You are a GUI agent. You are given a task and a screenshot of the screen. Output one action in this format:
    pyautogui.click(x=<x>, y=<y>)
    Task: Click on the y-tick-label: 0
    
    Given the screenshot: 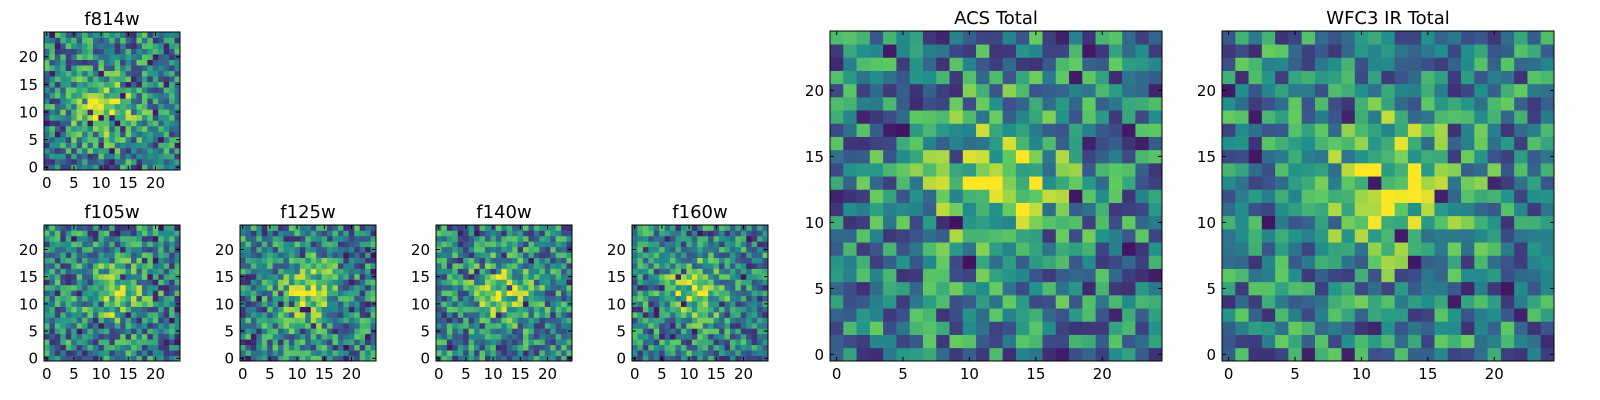 What is the action you would take?
    pyautogui.click(x=33, y=168)
    